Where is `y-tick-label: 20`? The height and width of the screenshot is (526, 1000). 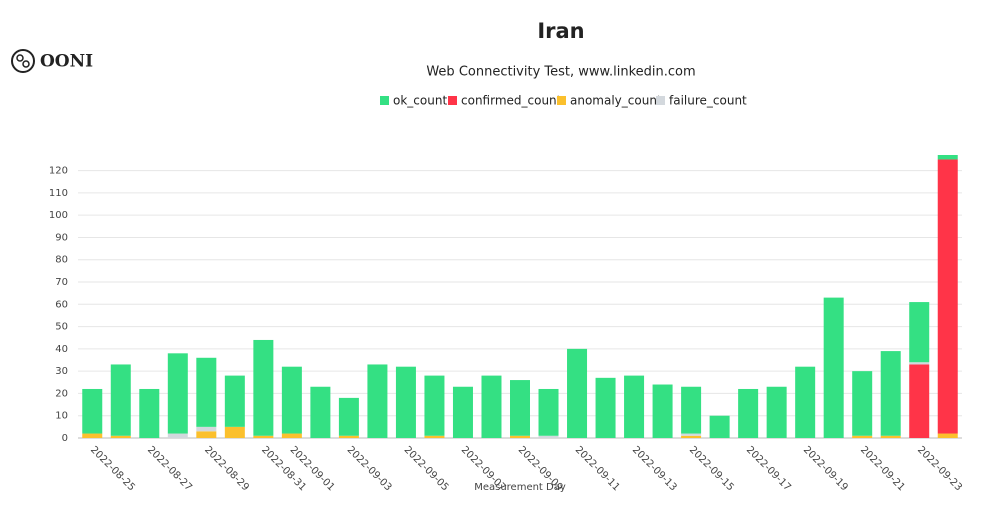
y-tick-label: 20 is located at coordinates (61, 393).